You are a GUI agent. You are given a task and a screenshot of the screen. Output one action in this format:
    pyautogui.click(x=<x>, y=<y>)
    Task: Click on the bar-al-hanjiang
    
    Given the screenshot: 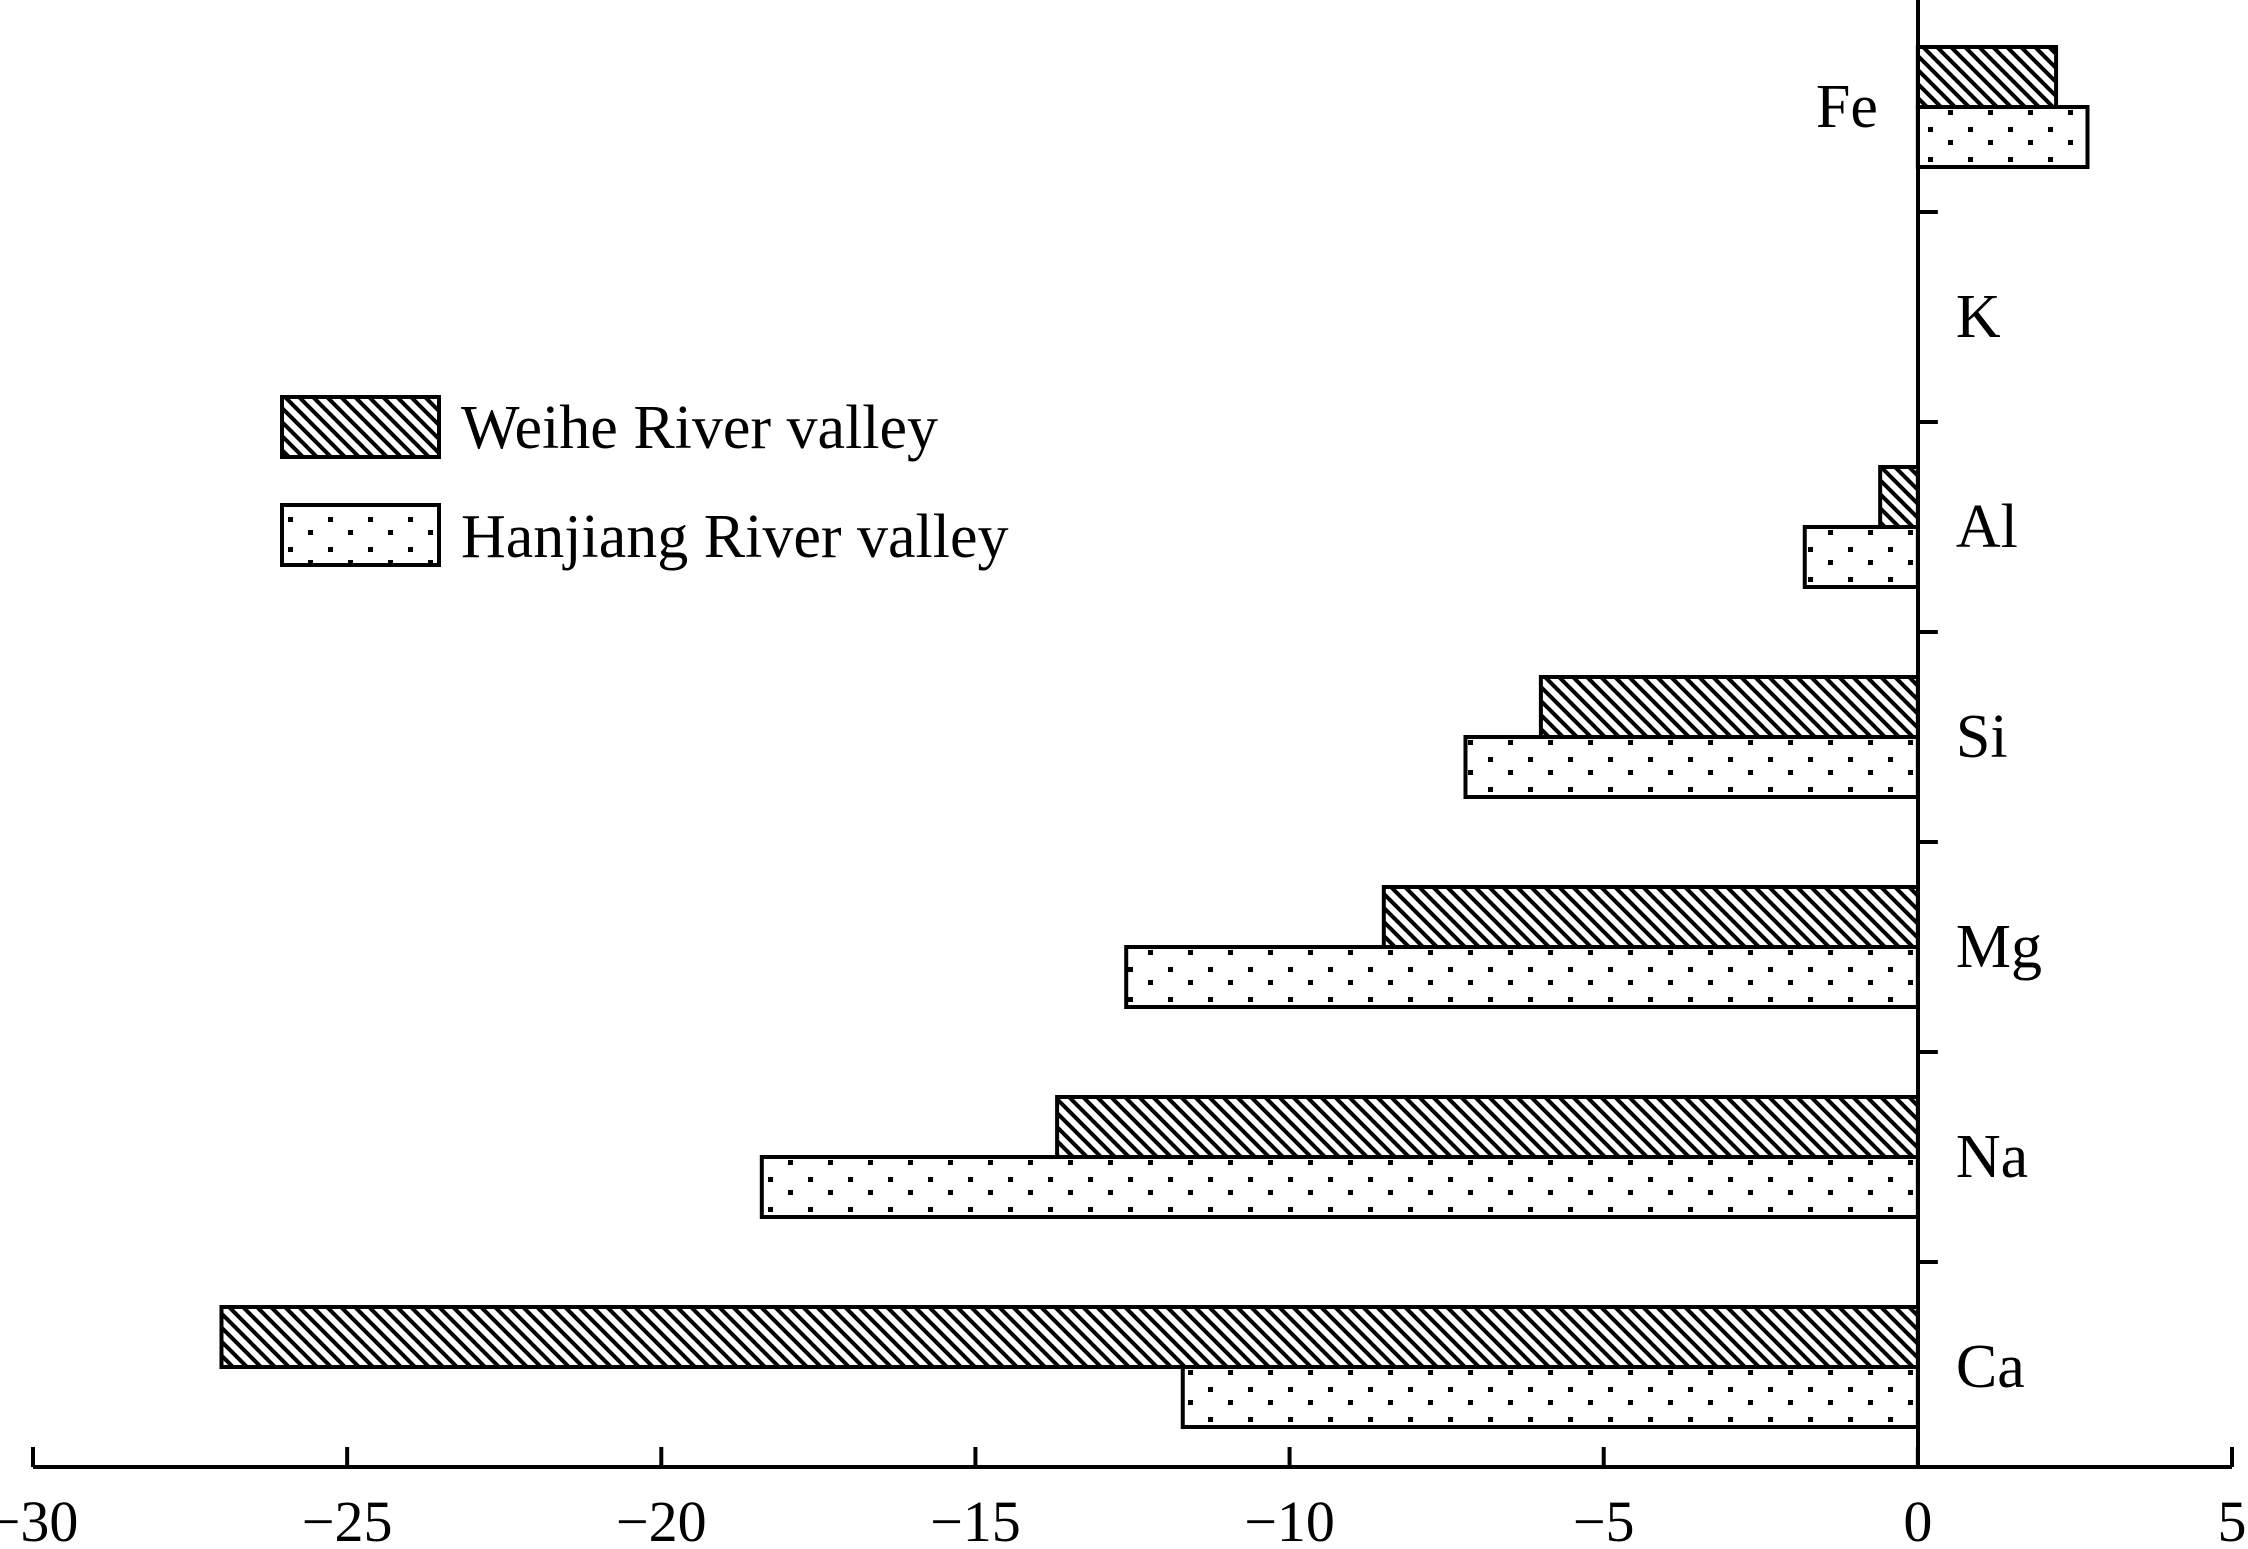 What is the action you would take?
    pyautogui.click(x=1861, y=557)
    